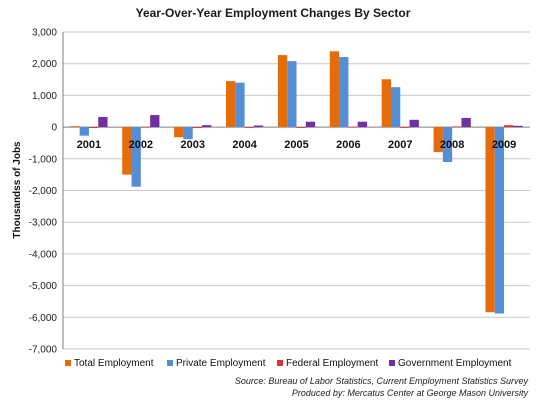 Image resolution: width=546 pixels, height=410 pixels. Describe the element at coordinates (221, 363) in the screenshot. I see `legend-label: Private Employment` at that location.